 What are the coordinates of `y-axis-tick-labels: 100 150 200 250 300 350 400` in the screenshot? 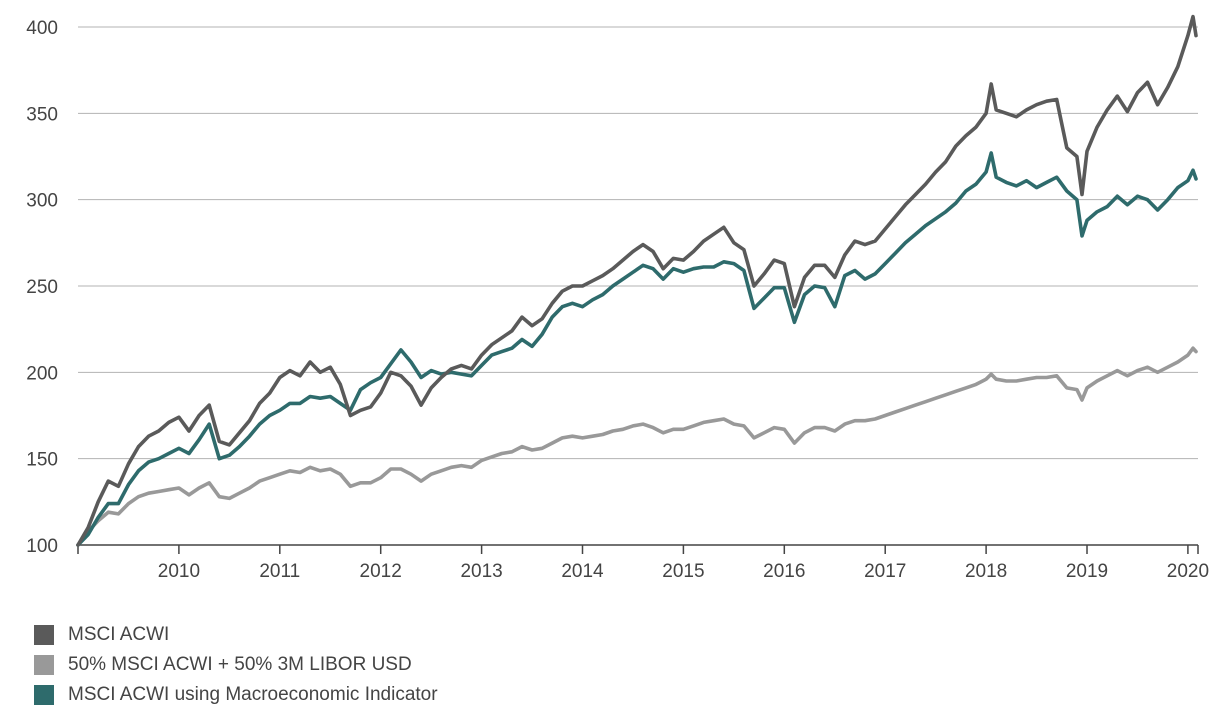 It's located at (42, 287).